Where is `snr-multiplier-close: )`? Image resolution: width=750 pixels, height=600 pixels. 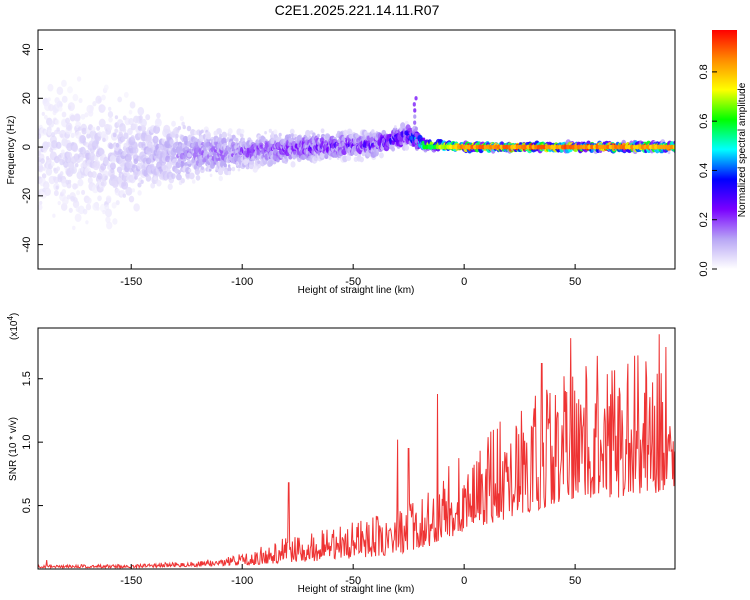 snr-multiplier-close: ) is located at coordinates (14, 314).